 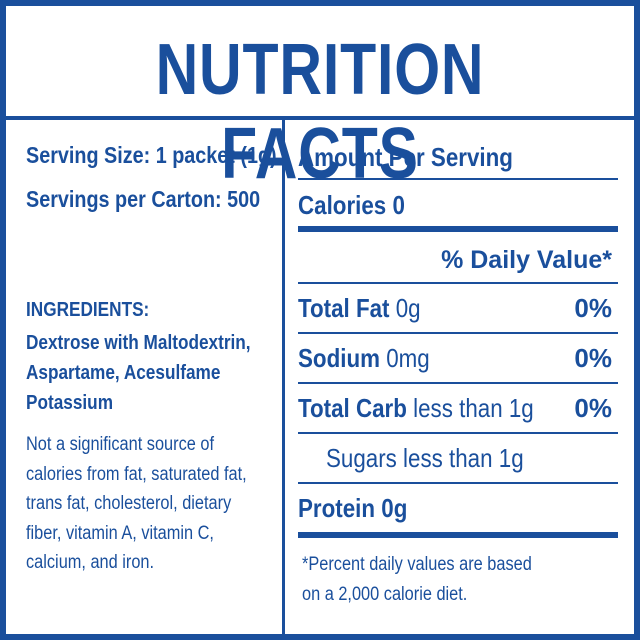 What do you see at coordinates (425, 458) in the screenshot?
I see `sugars-row: Sugars less than 1g` at bounding box center [425, 458].